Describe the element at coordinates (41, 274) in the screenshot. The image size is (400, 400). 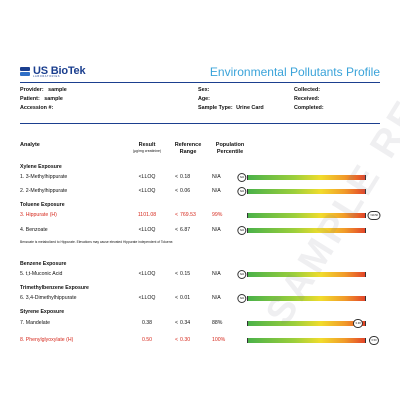
I see `analyte-name: 5. t,t-Muconic Acid` at that location.